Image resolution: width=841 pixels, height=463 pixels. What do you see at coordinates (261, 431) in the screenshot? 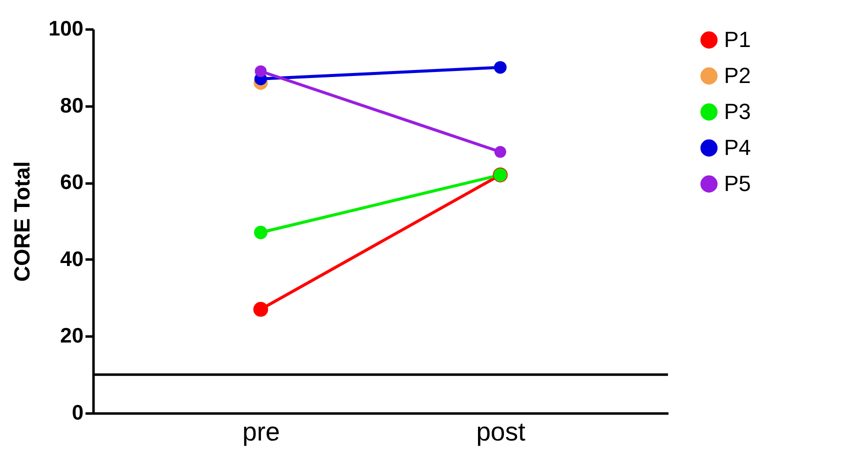
I see `x-tick-label: pre` at bounding box center [261, 431].